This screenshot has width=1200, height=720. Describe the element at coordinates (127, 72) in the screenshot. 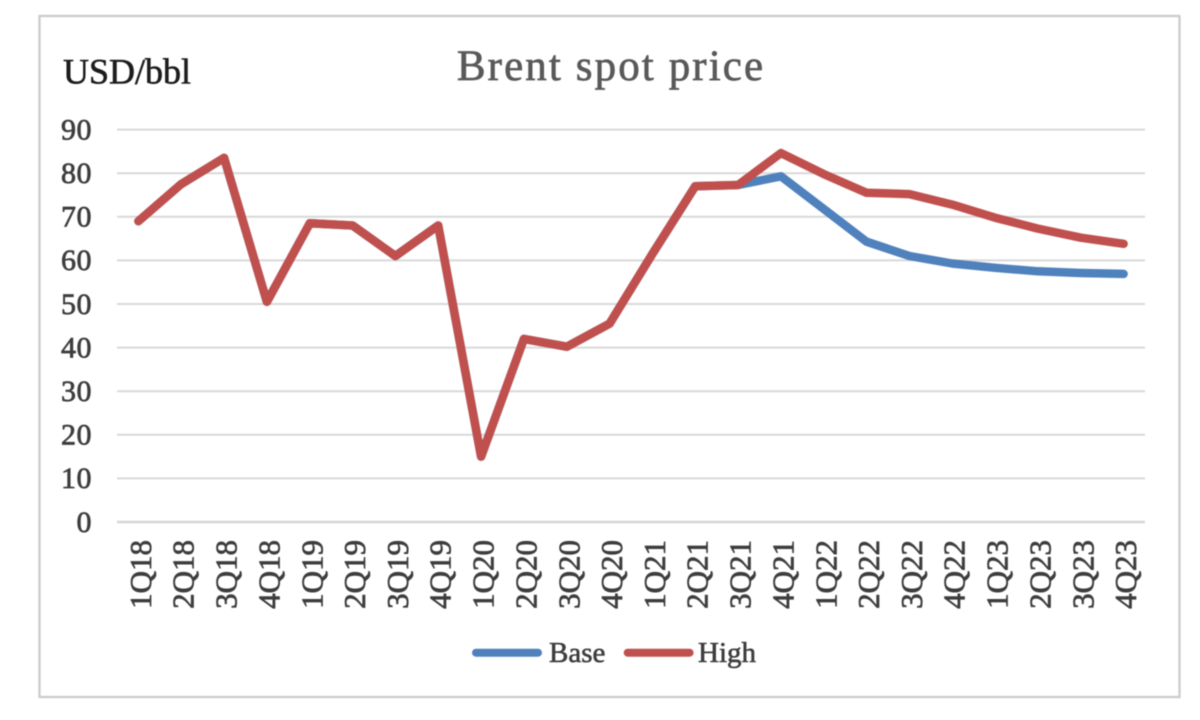

I see `svg-text: USD/bbl` at that location.